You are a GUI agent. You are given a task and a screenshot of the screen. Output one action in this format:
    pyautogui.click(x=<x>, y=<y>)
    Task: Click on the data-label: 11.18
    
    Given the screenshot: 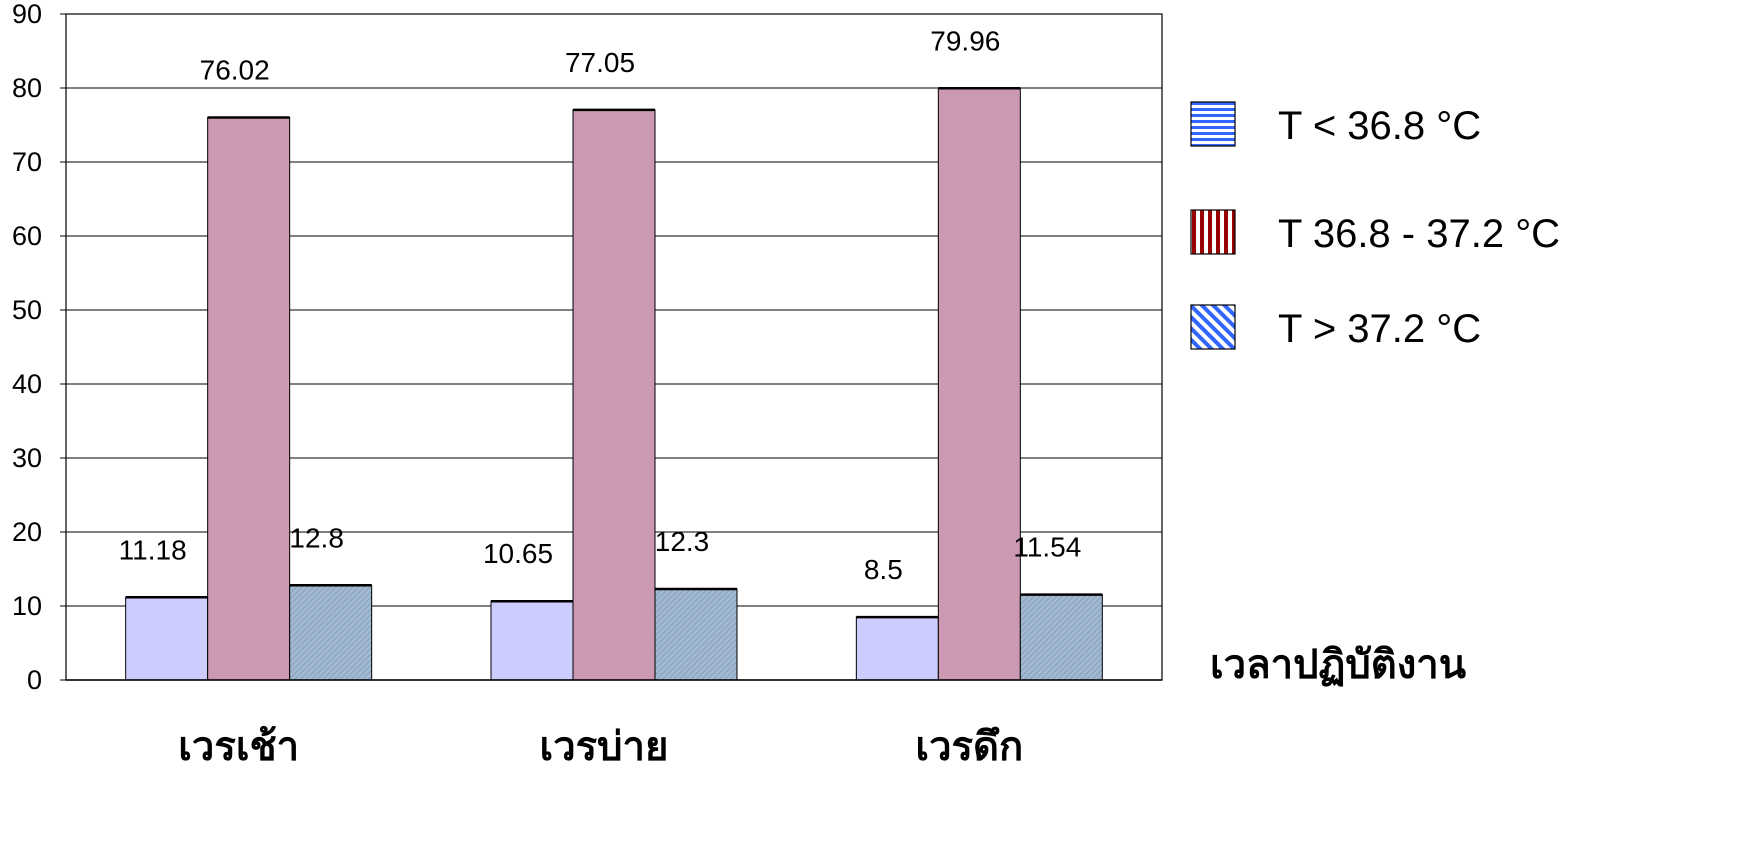 What is the action you would take?
    pyautogui.click(x=153, y=549)
    